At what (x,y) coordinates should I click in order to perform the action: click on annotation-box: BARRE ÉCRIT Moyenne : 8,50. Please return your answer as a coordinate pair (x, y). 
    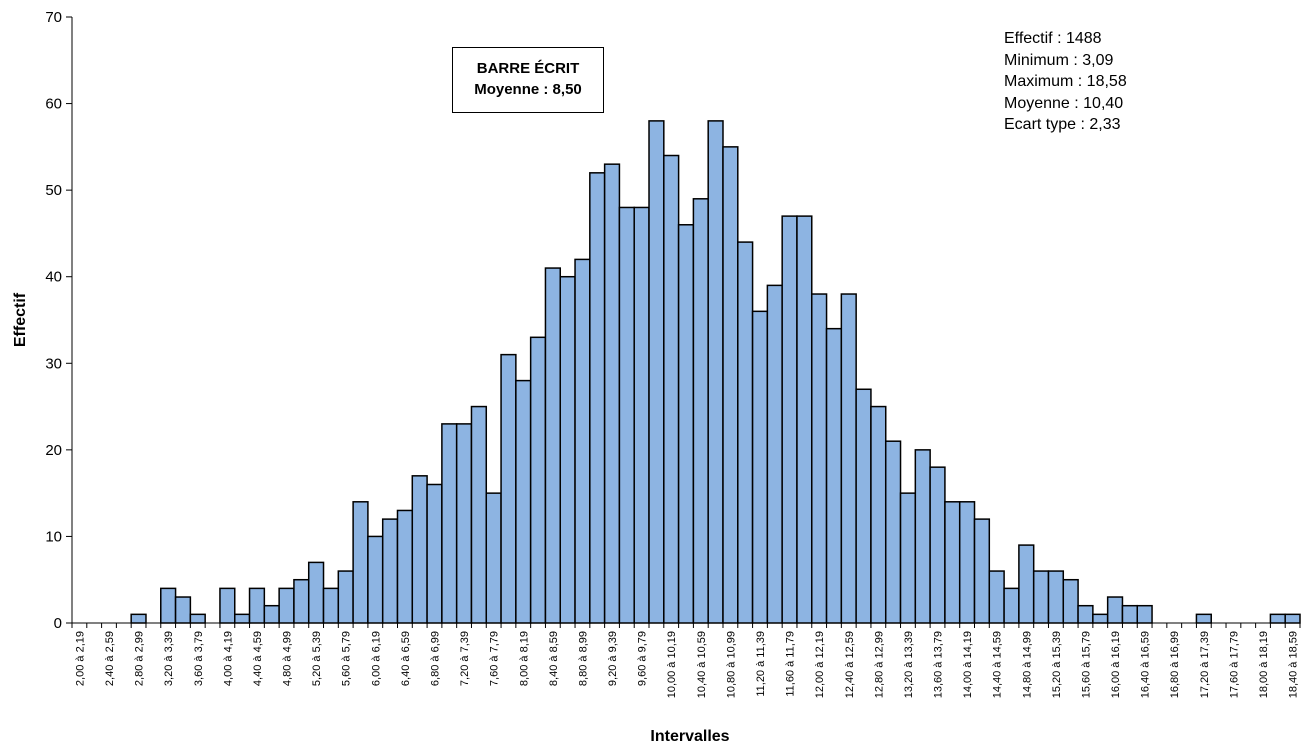
    Looking at the image, I should click on (528, 80).